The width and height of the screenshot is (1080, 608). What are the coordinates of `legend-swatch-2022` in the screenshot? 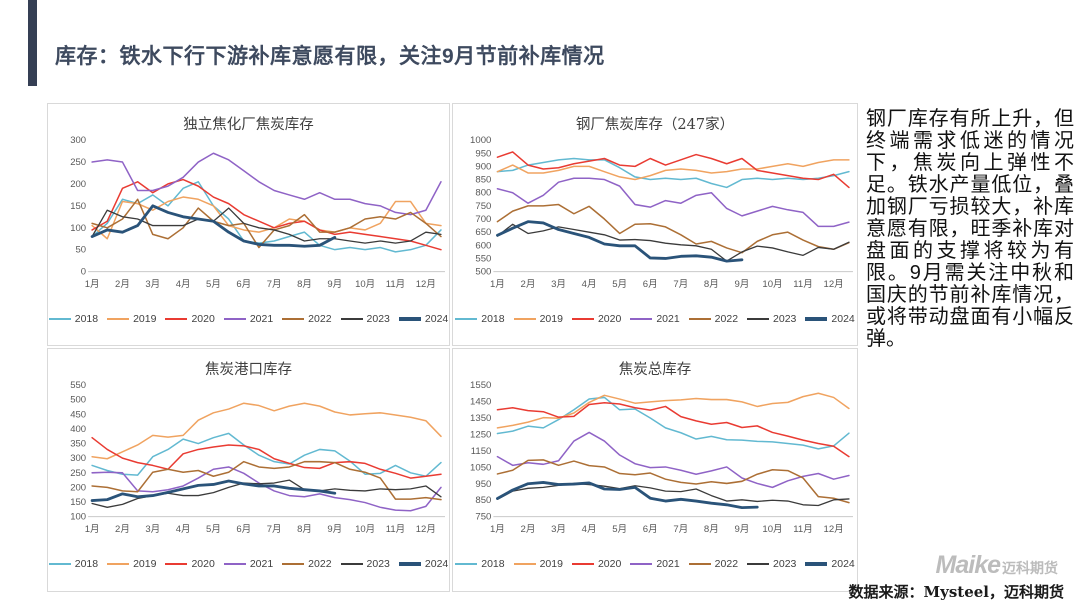 It's located at (699, 564).